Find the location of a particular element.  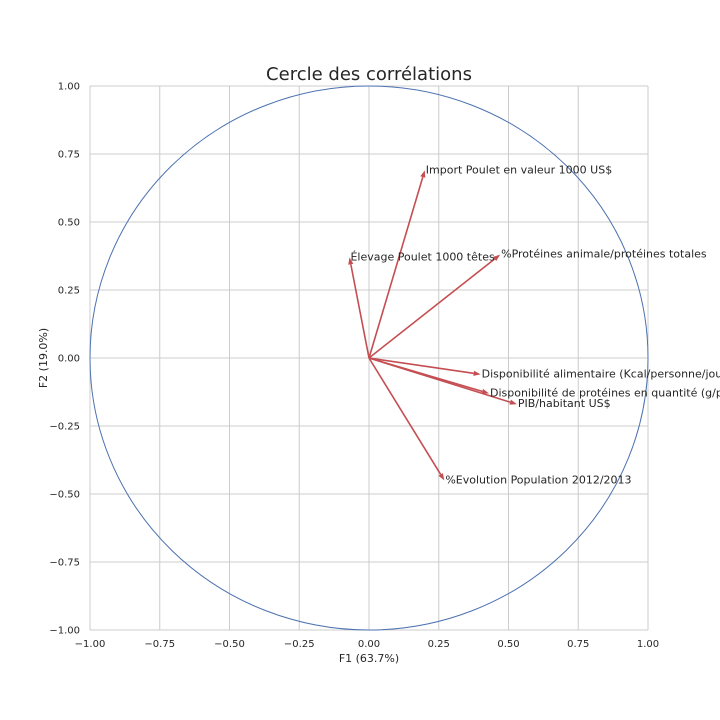

y-tick-label: 0.00 is located at coordinates (69, 359).